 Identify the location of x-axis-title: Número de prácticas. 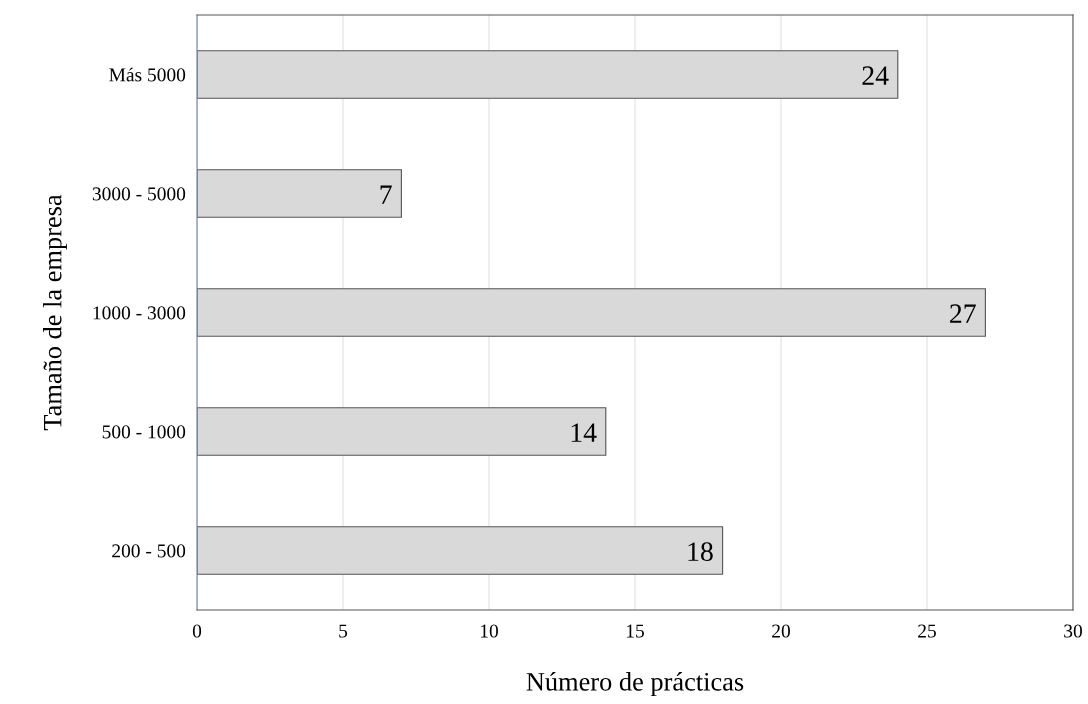
(635, 684).